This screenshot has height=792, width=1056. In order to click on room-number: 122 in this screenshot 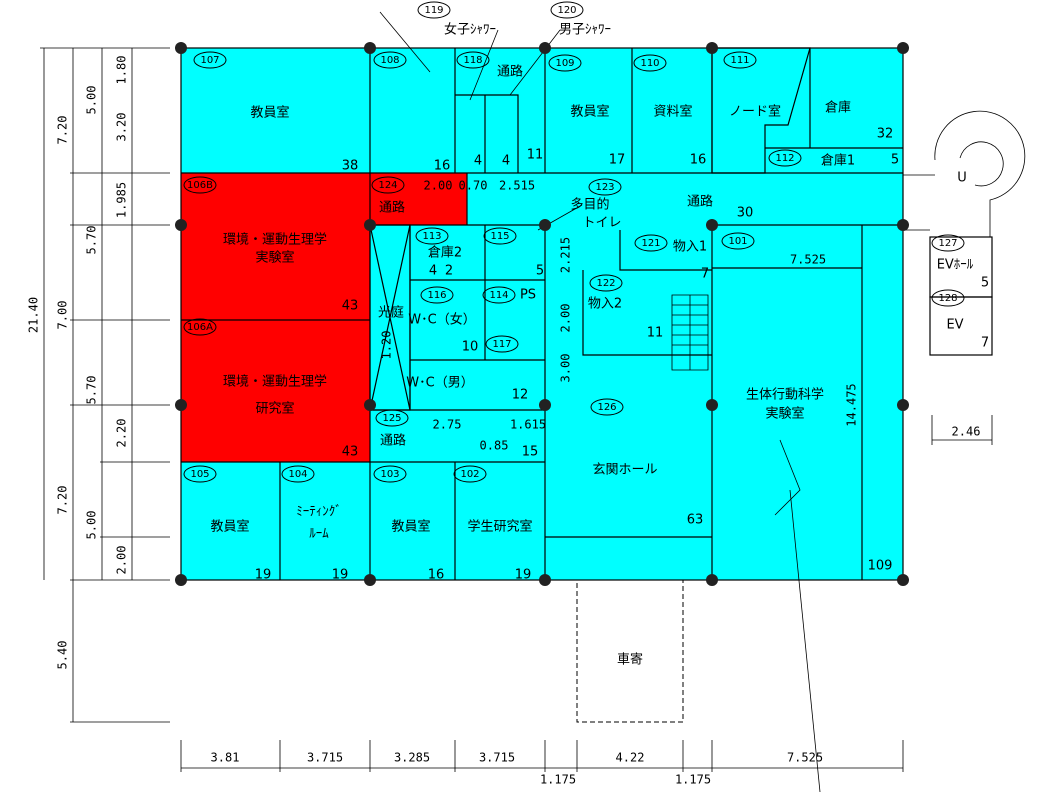, I will do `click(605, 283)`.